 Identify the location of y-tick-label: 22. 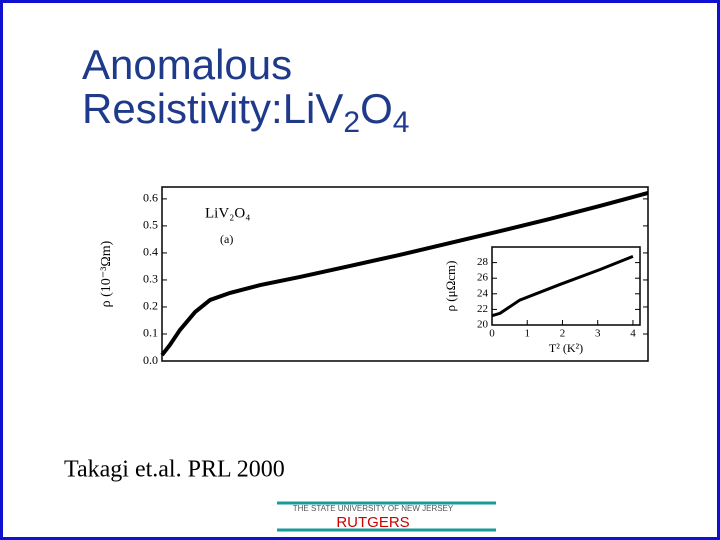
(482, 309).